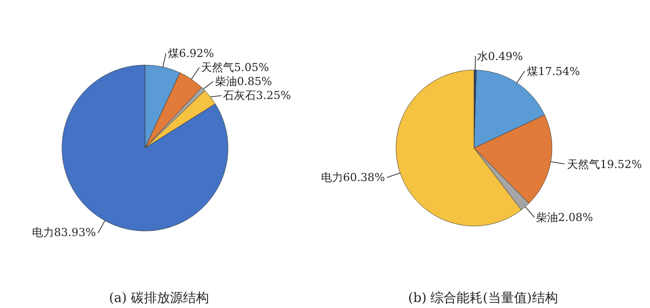  Describe the element at coordinates (257, 95) in the screenshot. I see `slice-label: 石灰石3.25%` at that location.